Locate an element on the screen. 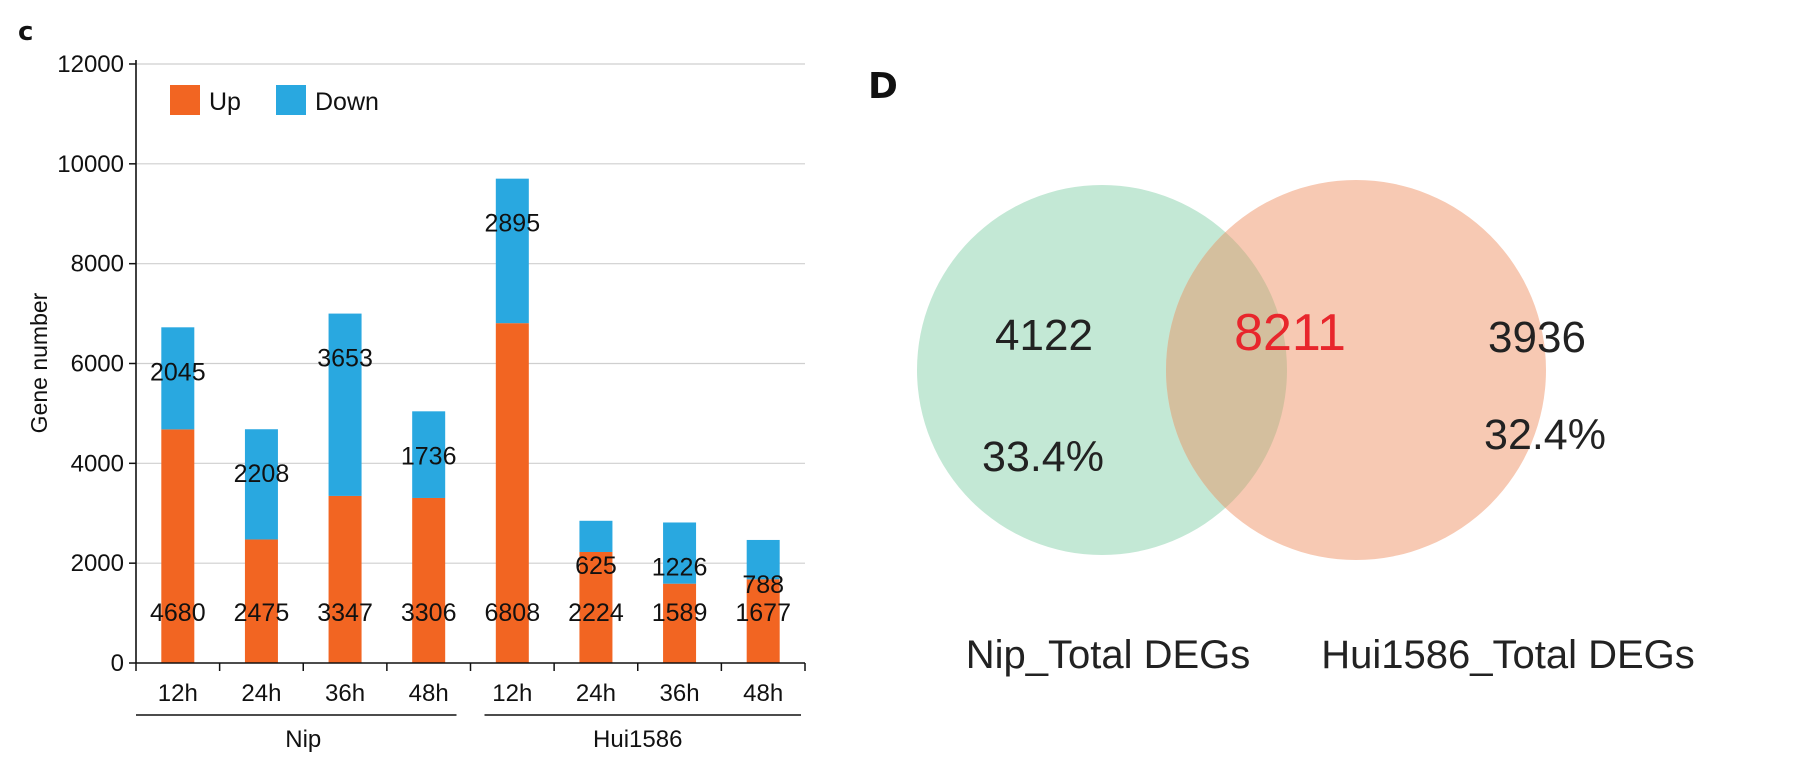 The width and height of the screenshot is (1819, 767). group-label: Nip is located at coordinates (303, 739).